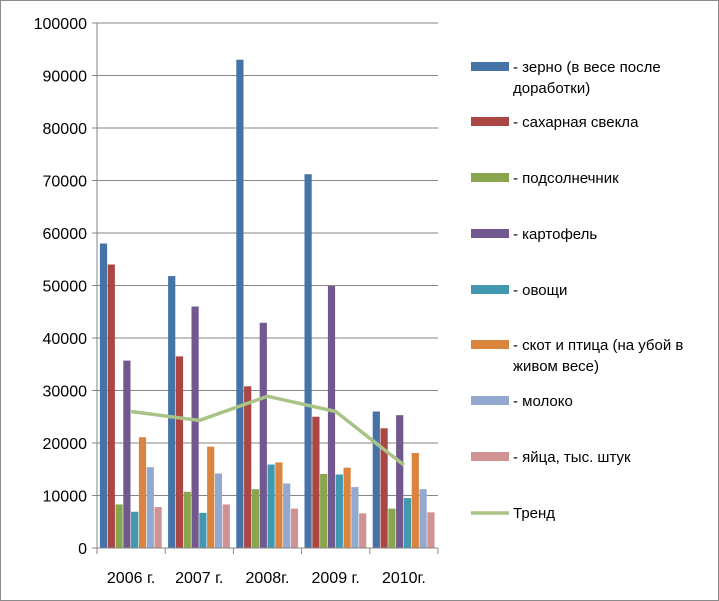 The width and height of the screenshot is (719, 601). I want to click on y-tick-label: 70000, so click(65, 182).